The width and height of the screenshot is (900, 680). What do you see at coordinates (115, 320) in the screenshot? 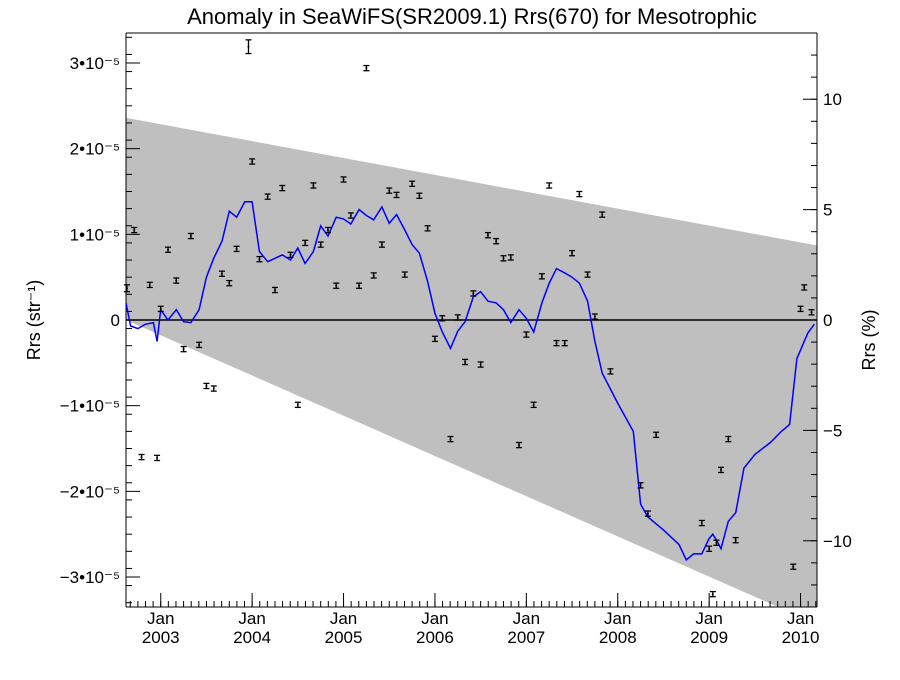
I see `y-tick-label: 0` at bounding box center [115, 320].